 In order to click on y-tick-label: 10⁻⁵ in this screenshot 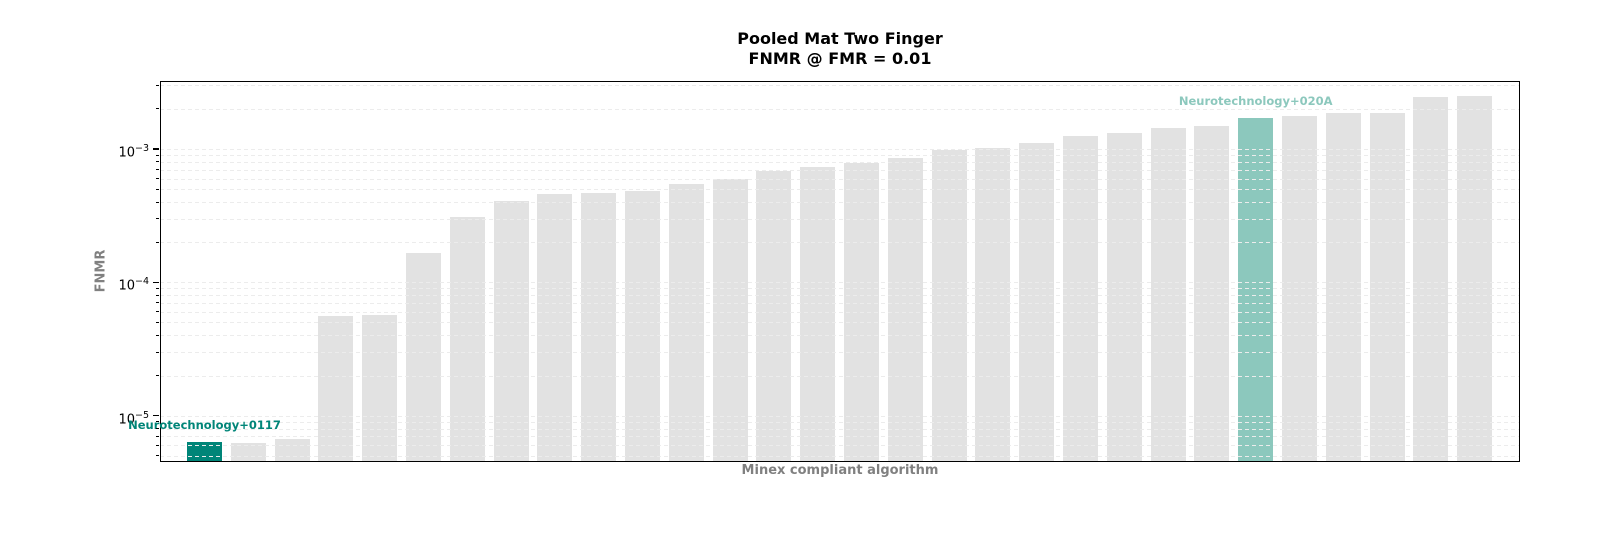, I will do `click(133, 418)`.